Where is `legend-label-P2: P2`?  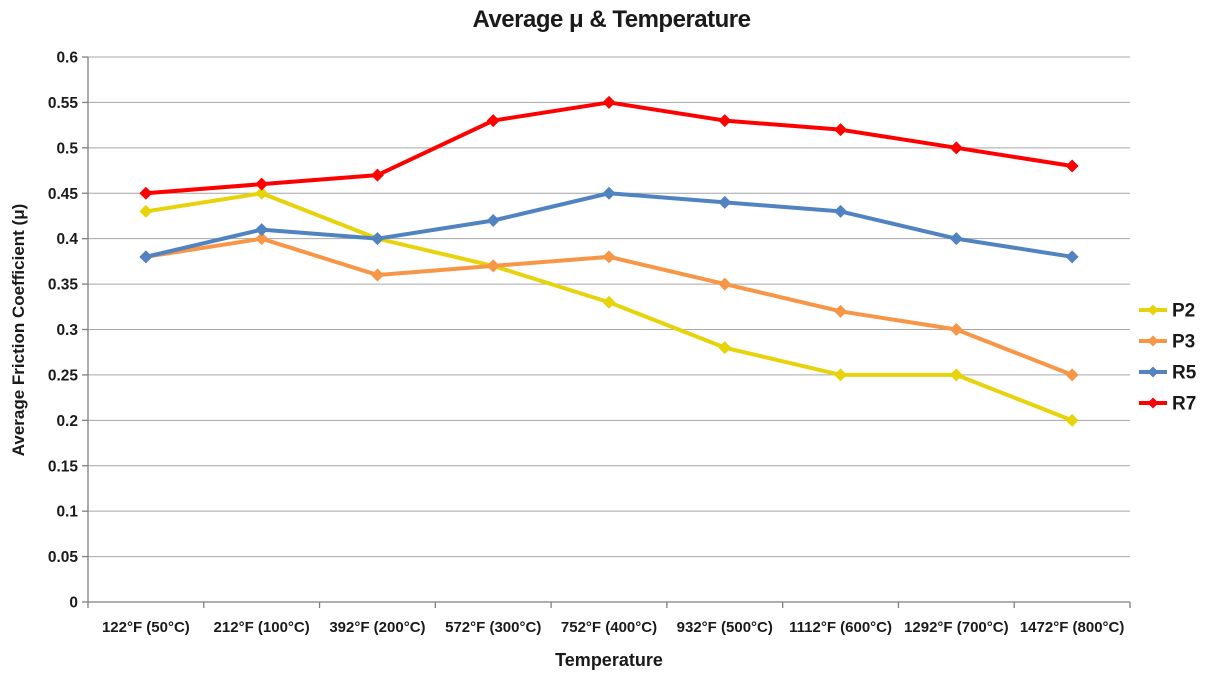
legend-label-P2: P2 is located at coordinates (1183, 311).